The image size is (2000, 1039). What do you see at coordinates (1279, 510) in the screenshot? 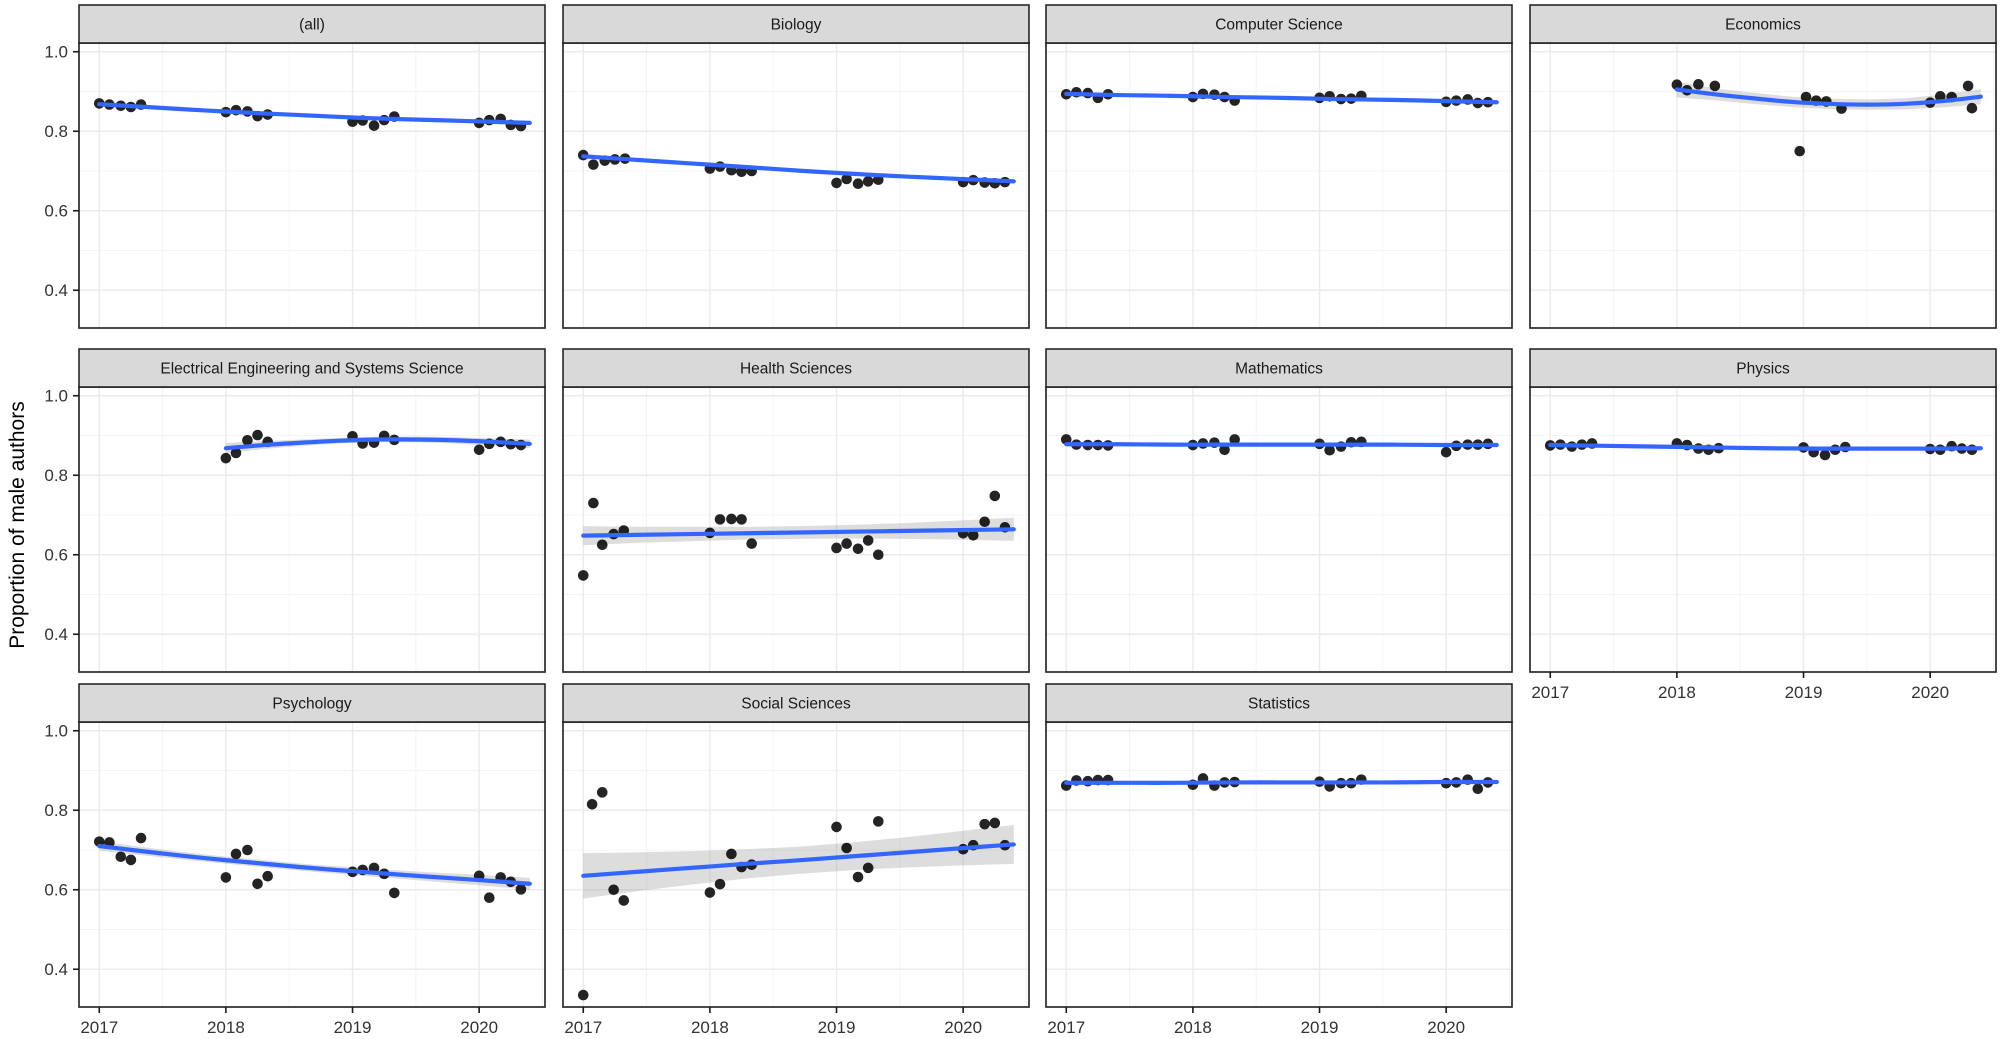
I see `facet-mathematics: Mathematics` at bounding box center [1279, 510].